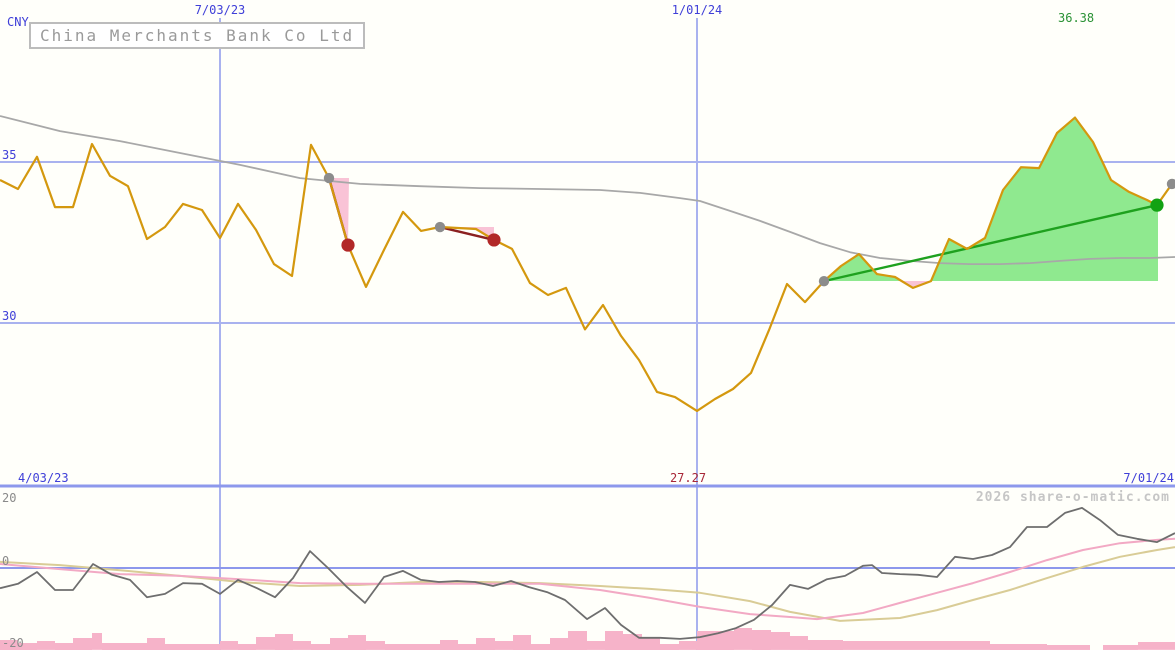 This screenshot has height=650, width=1175. Describe the element at coordinates (9, 316) in the screenshot. I see `price-tick-label: 30` at that location.